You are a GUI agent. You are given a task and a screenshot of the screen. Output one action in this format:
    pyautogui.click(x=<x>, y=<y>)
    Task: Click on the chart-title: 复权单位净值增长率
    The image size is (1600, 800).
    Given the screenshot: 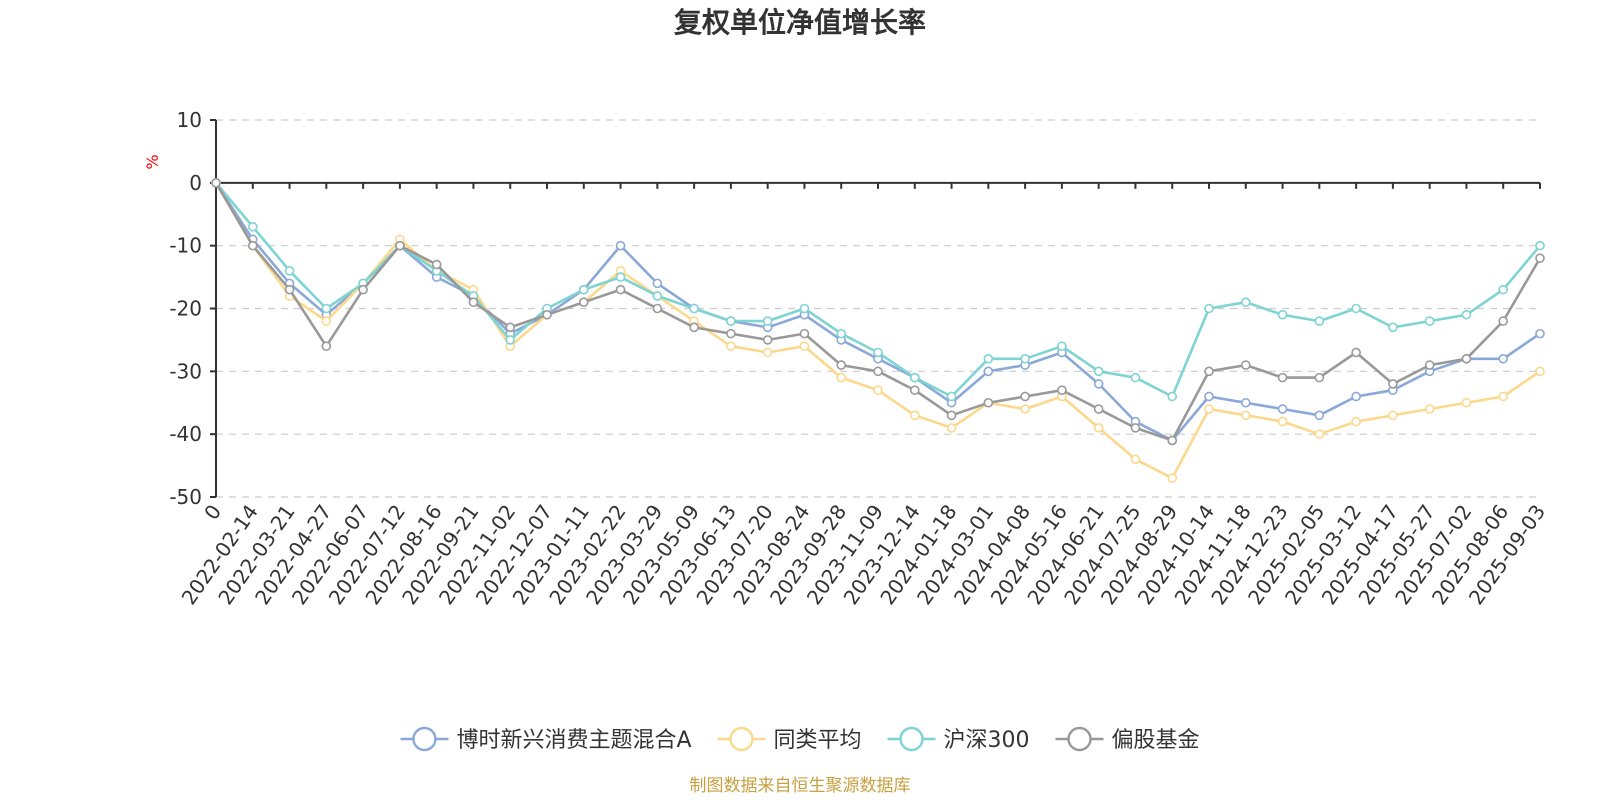 What is the action you would take?
    pyautogui.click(x=800, y=22)
    